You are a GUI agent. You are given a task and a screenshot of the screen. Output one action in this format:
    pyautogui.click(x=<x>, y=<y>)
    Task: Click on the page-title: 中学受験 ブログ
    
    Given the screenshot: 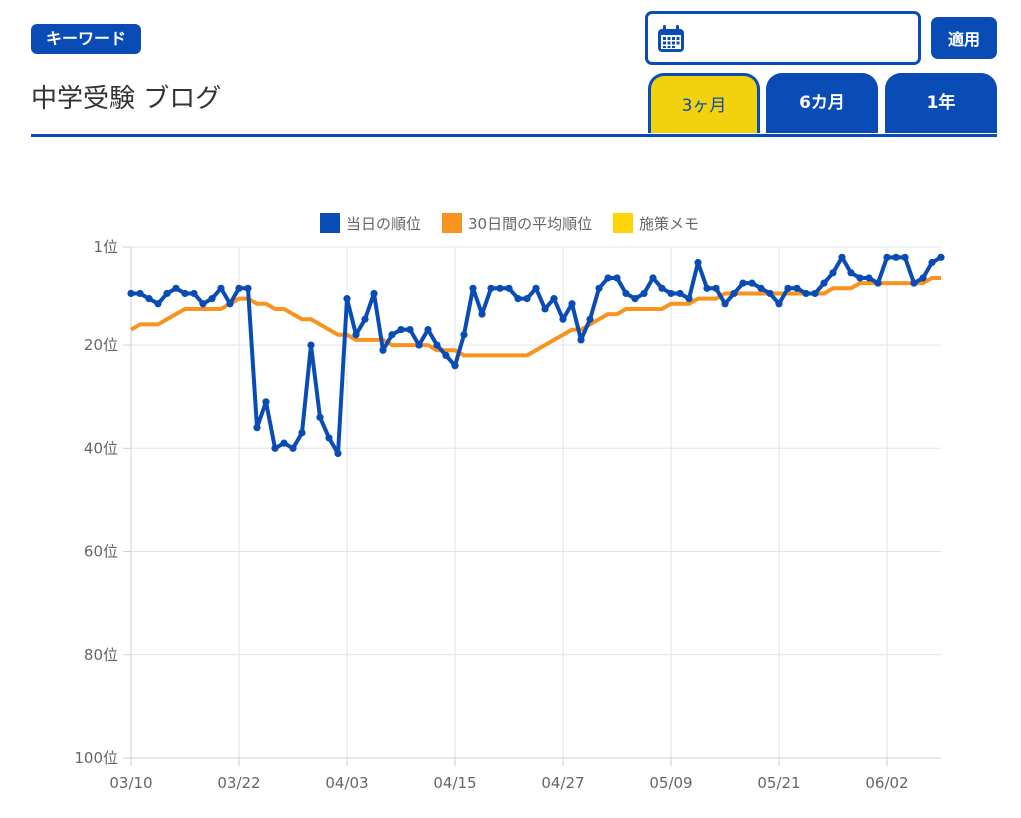 What is the action you would take?
    pyautogui.click(x=126, y=99)
    